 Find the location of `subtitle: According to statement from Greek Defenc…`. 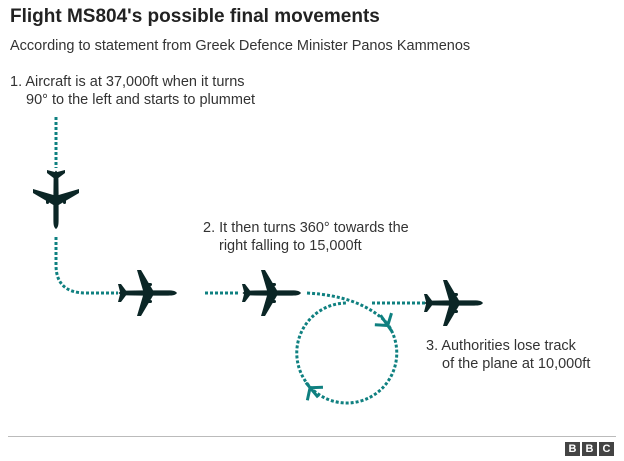

subtitle: According to statement from Greek Defenc… is located at coordinates (240, 46).